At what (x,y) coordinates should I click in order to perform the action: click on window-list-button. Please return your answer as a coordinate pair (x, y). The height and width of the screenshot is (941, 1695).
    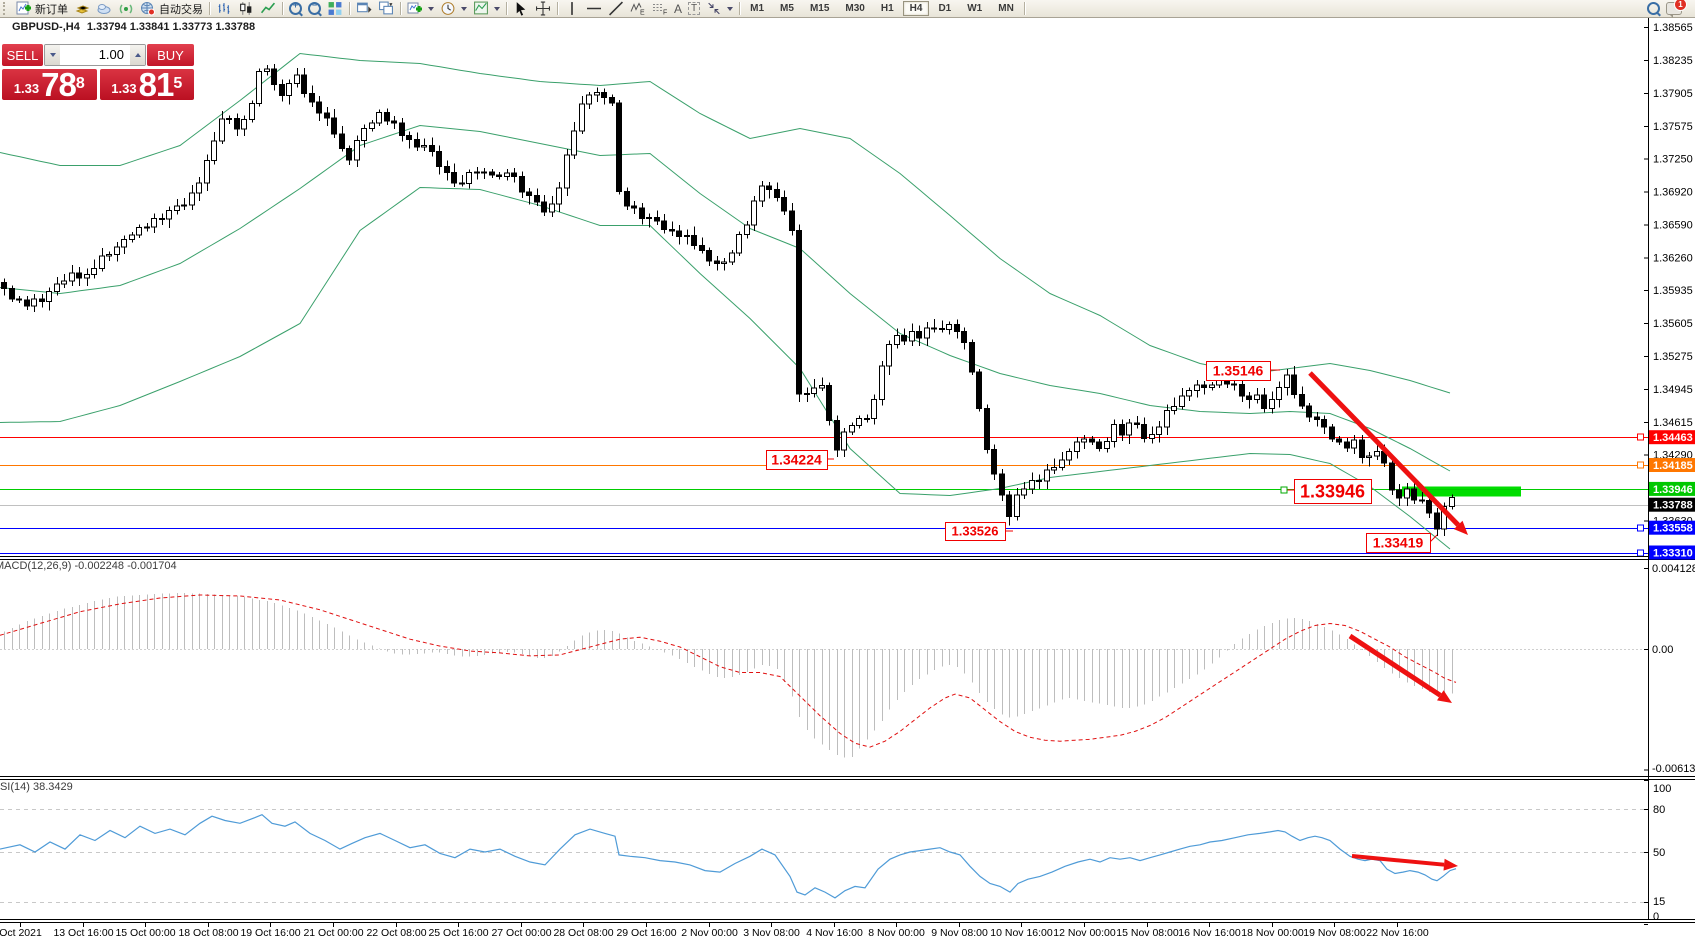
    Looking at the image, I should click on (364, 8).